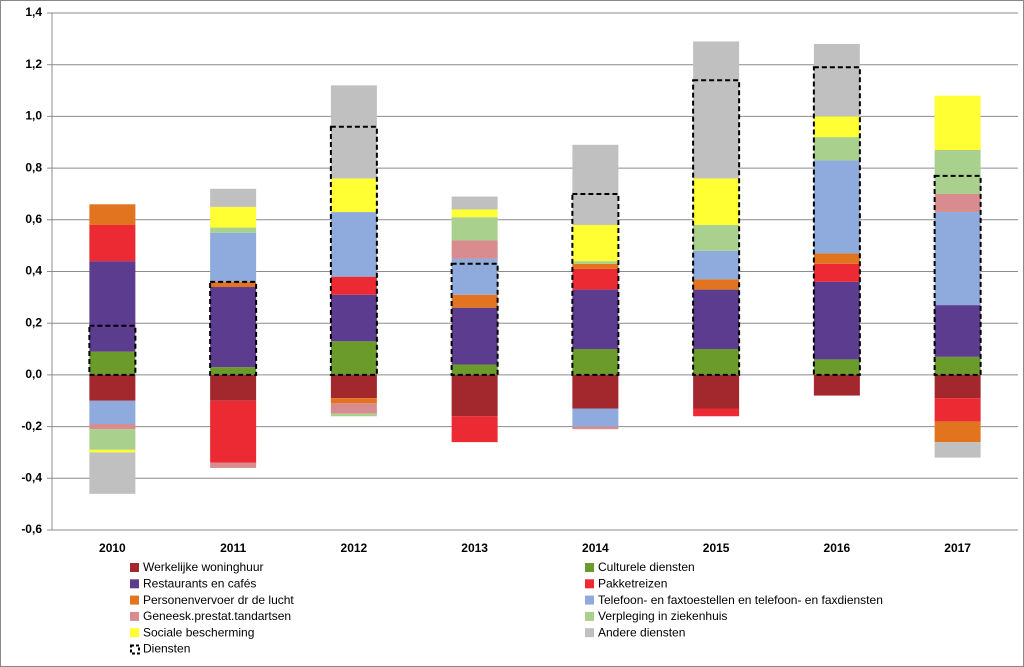 The height and width of the screenshot is (667, 1024). I want to click on legend-label: Verpleging in ziekenhuis, so click(662, 616).